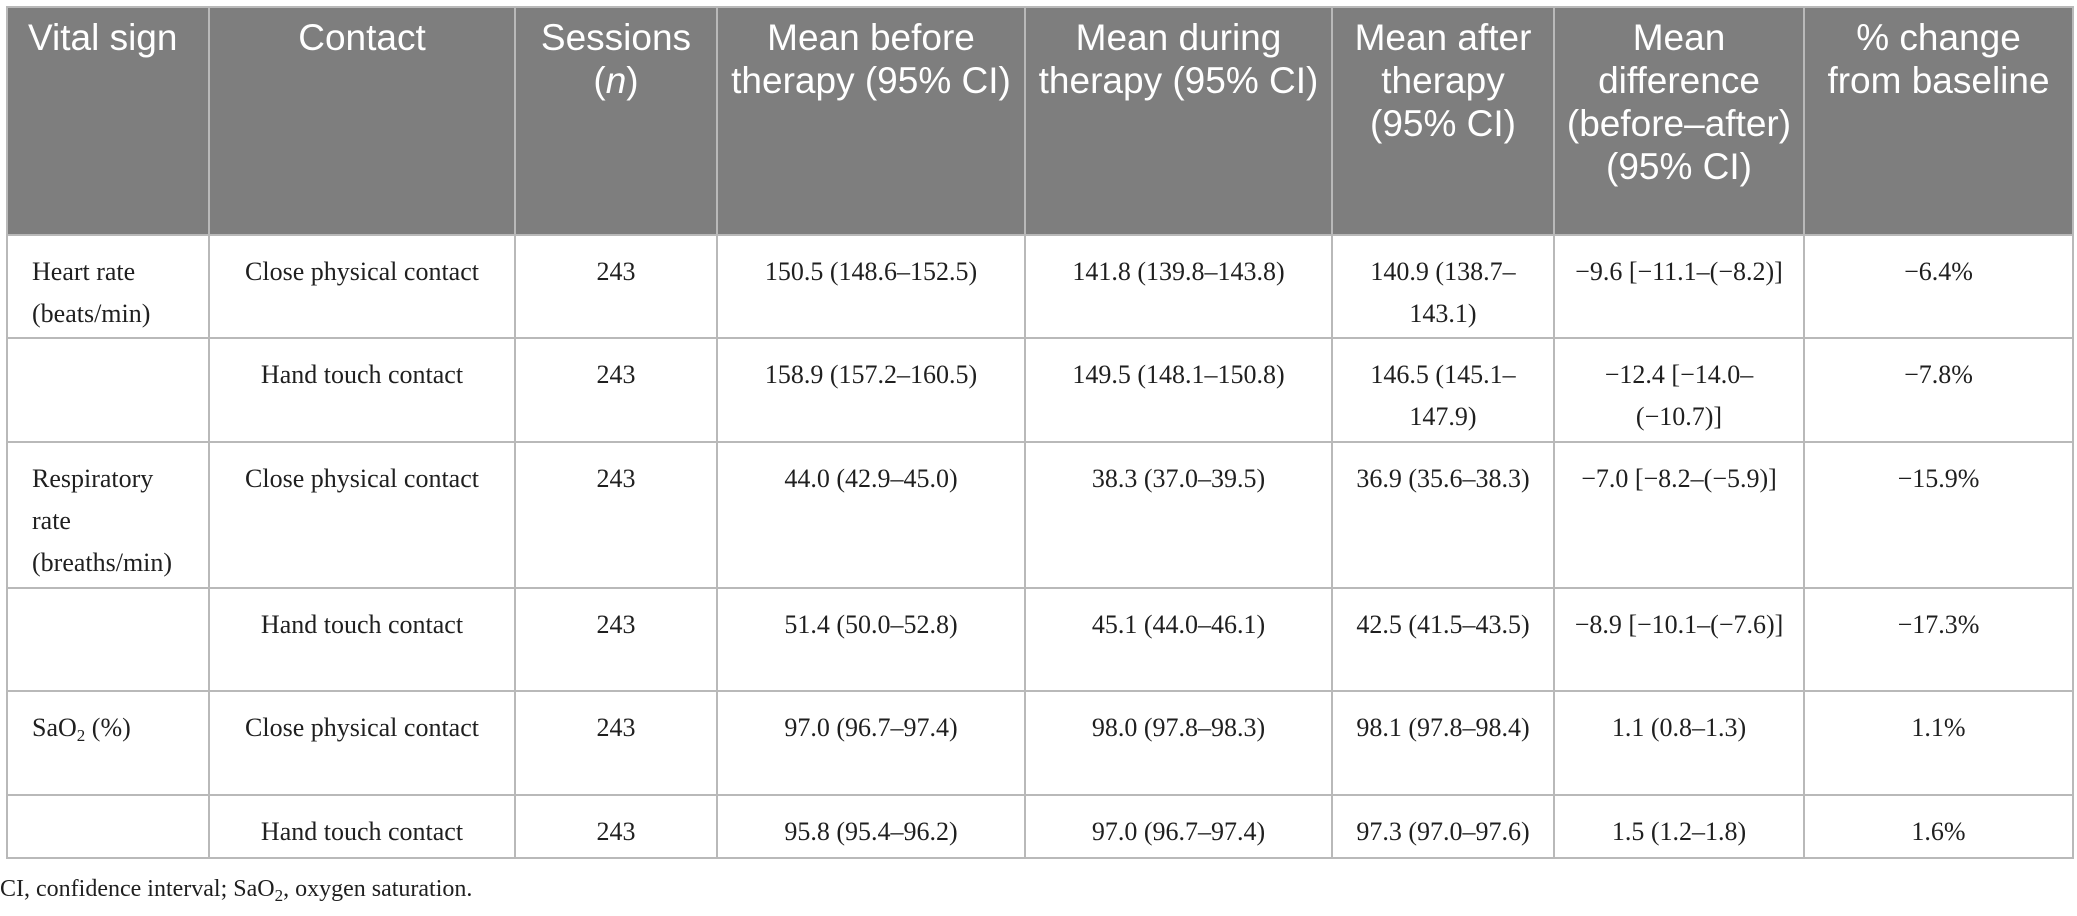 The width and height of the screenshot is (2077, 916). What do you see at coordinates (1443, 743) in the screenshot?
I see `cell-after: 98.1 (97.8–98.4)` at bounding box center [1443, 743].